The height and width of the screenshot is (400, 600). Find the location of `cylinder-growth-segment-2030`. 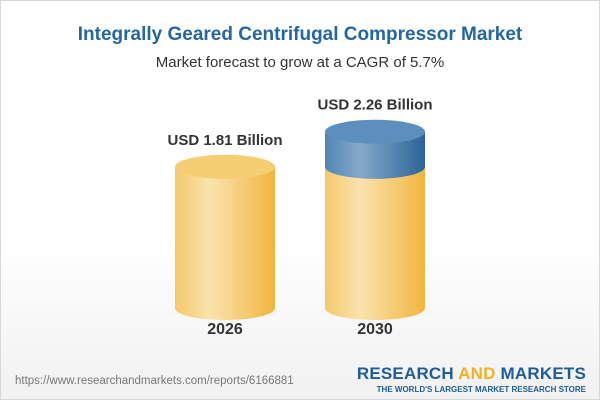

cylinder-growth-segment-2030 is located at coordinates (375, 155).